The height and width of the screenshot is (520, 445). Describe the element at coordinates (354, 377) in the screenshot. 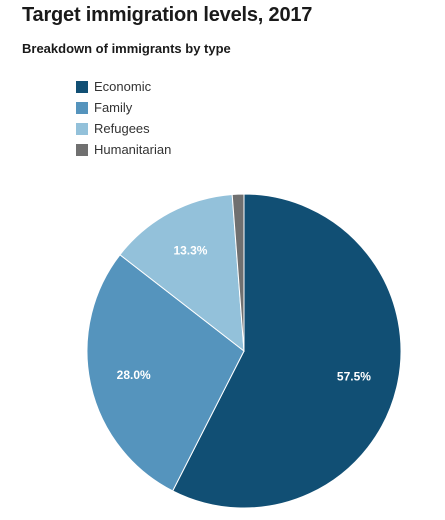

I see `slice-label-economic: 57.5%` at that location.